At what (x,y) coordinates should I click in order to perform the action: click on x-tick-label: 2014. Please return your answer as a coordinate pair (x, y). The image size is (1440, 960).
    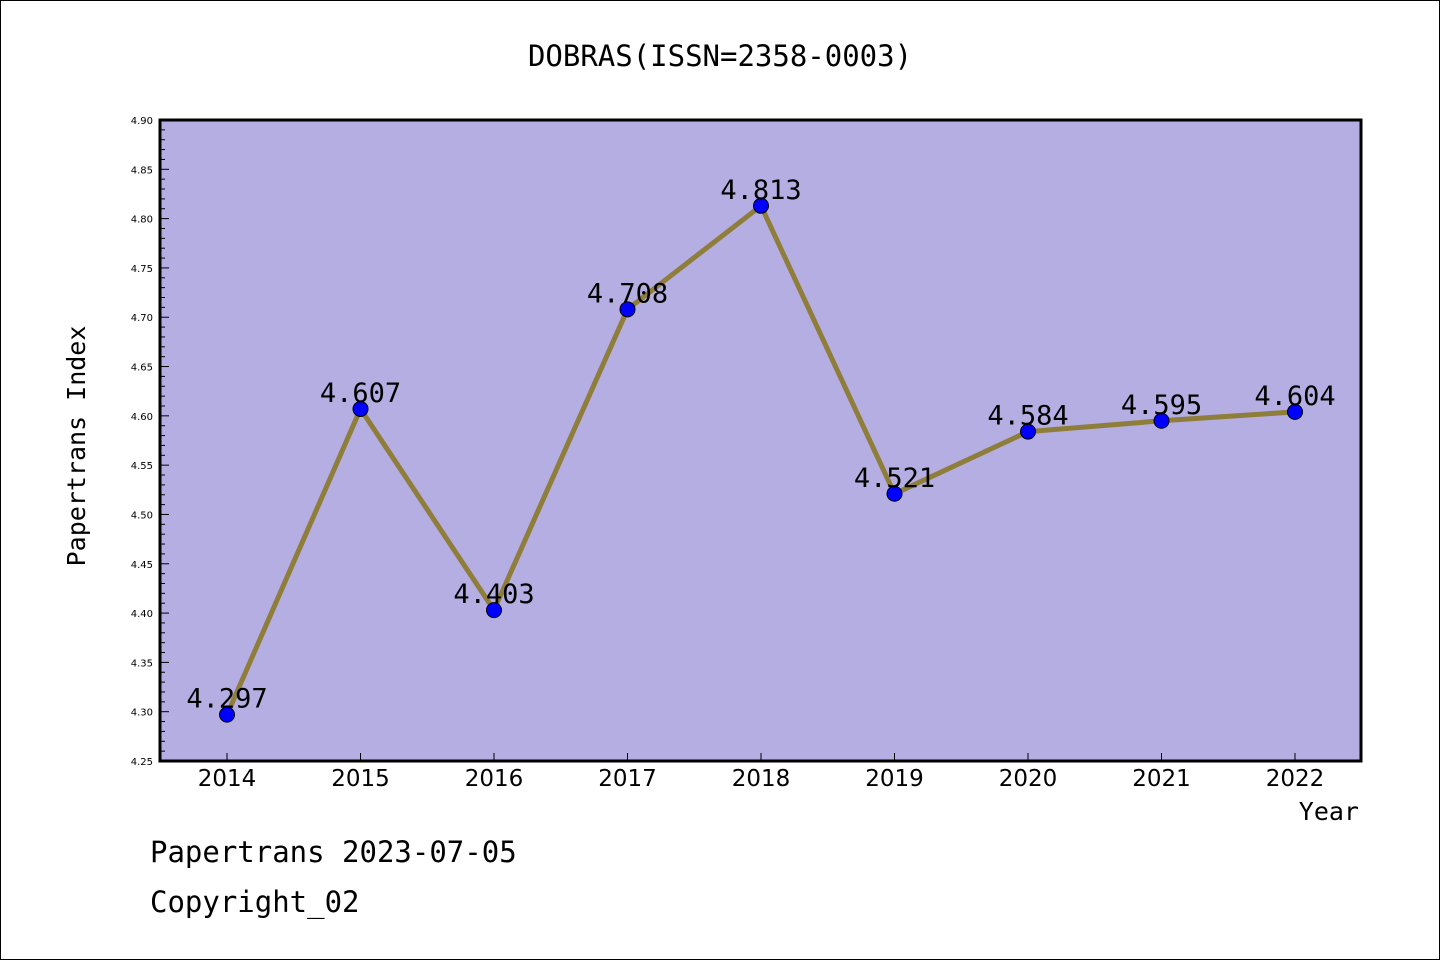
    Looking at the image, I should click on (227, 779).